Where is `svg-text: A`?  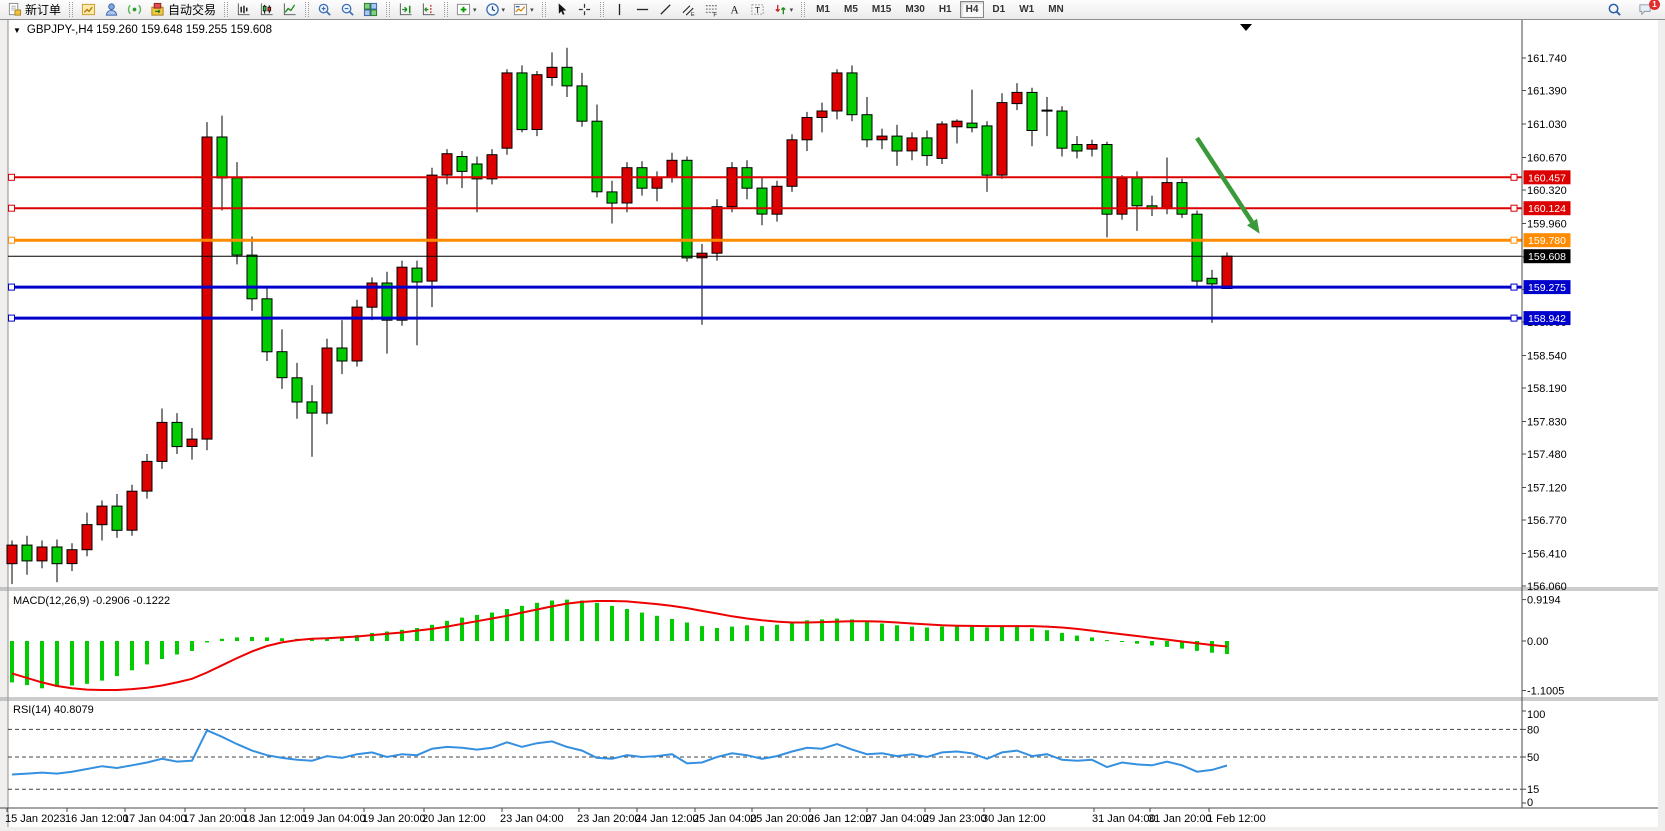 svg-text: A is located at coordinates (734, 11).